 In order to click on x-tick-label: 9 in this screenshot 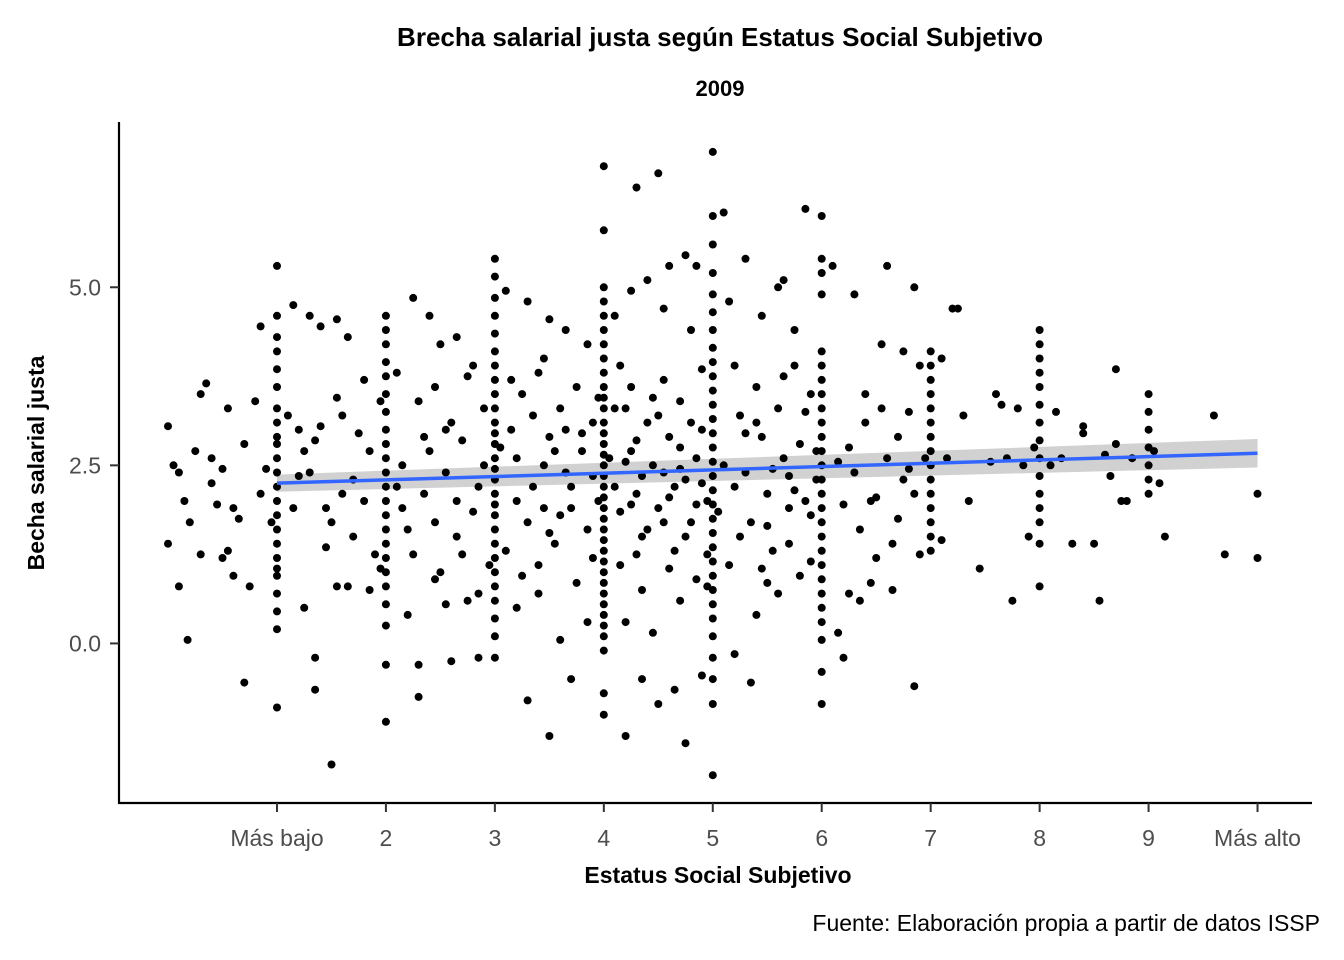, I will do `click(1148, 838)`.